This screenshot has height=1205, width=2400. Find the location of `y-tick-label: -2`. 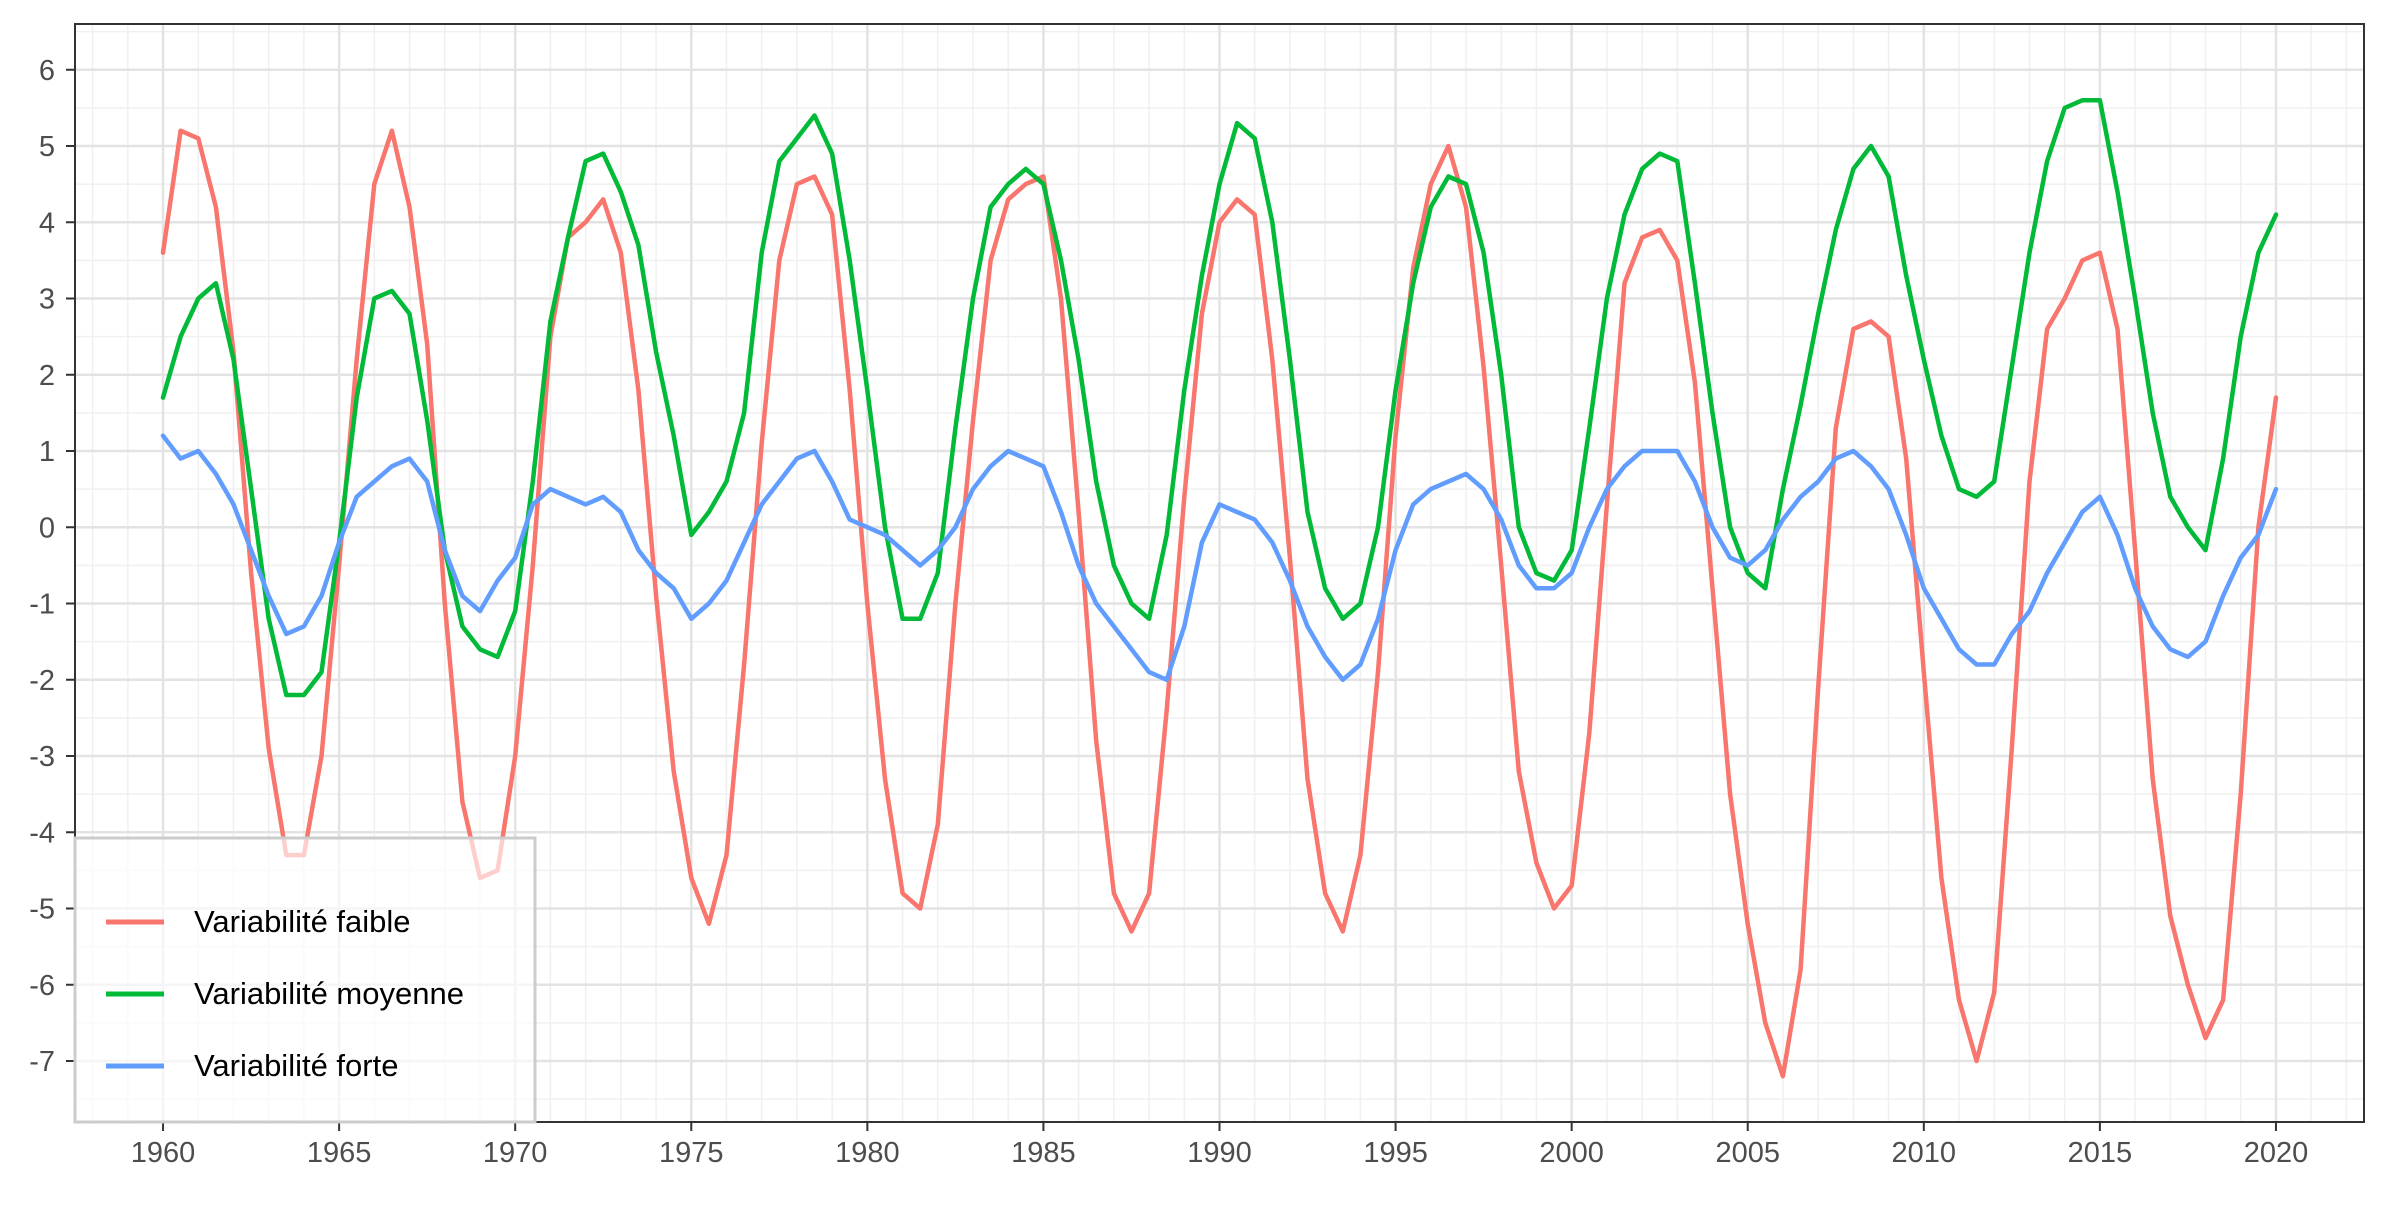

y-tick-label: -2 is located at coordinates (42, 681).